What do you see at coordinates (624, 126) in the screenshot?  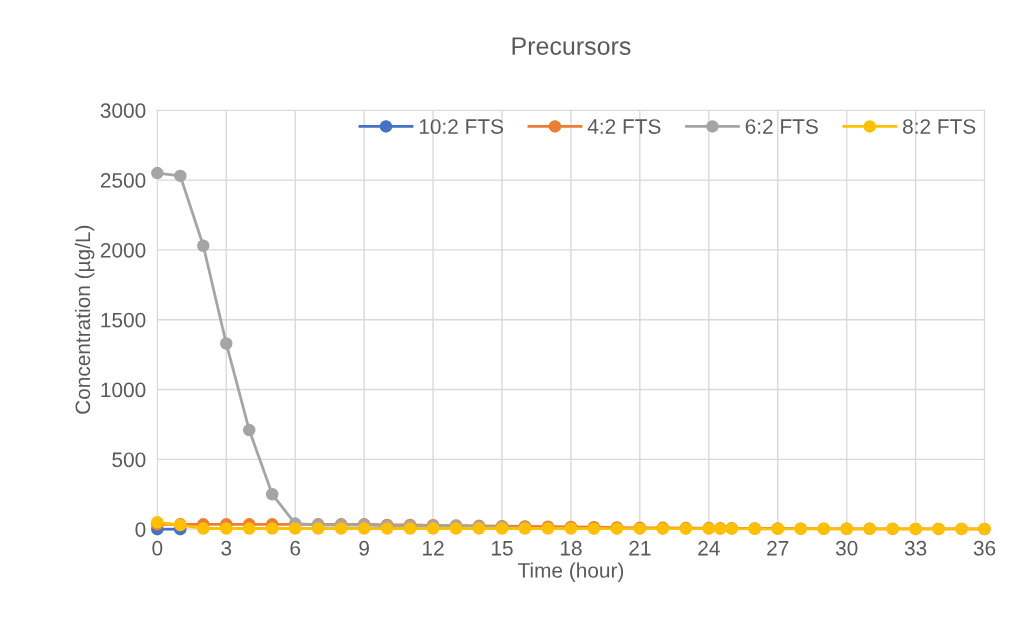 I see `legend-label: 4:2 FTS` at bounding box center [624, 126].